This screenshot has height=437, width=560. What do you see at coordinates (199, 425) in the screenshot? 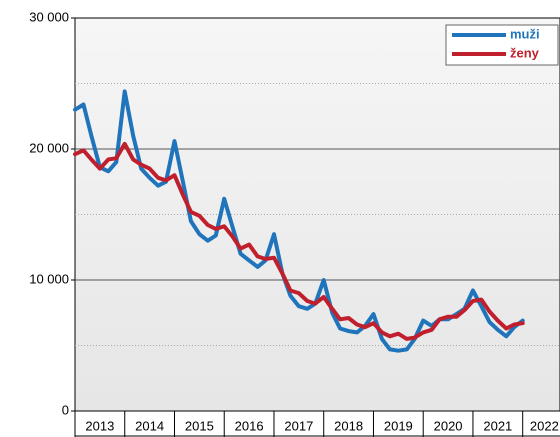
I see `x-tick-label: 2015` at bounding box center [199, 425].